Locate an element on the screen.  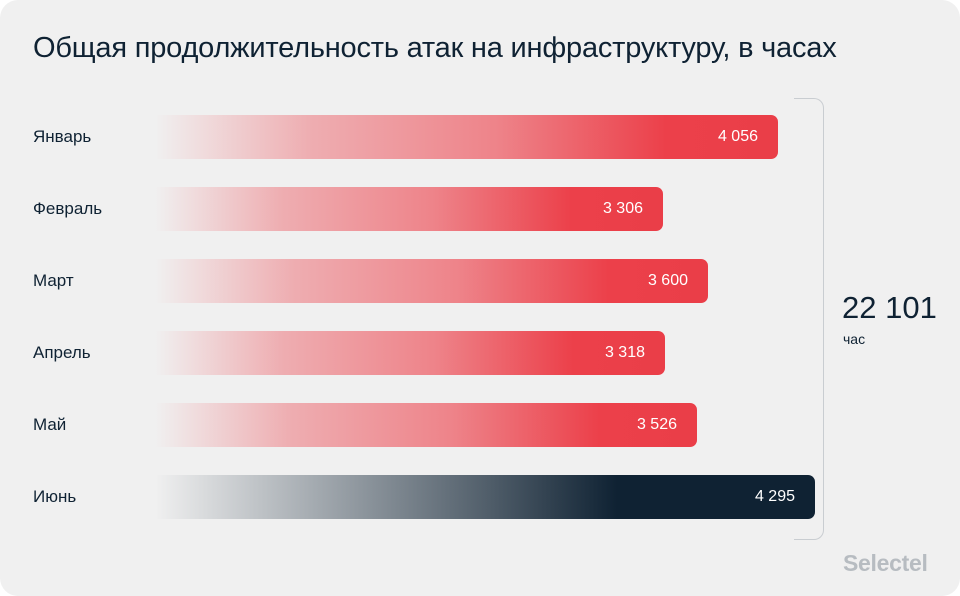
bar-value-label: 3 306 is located at coordinates (622, 208).